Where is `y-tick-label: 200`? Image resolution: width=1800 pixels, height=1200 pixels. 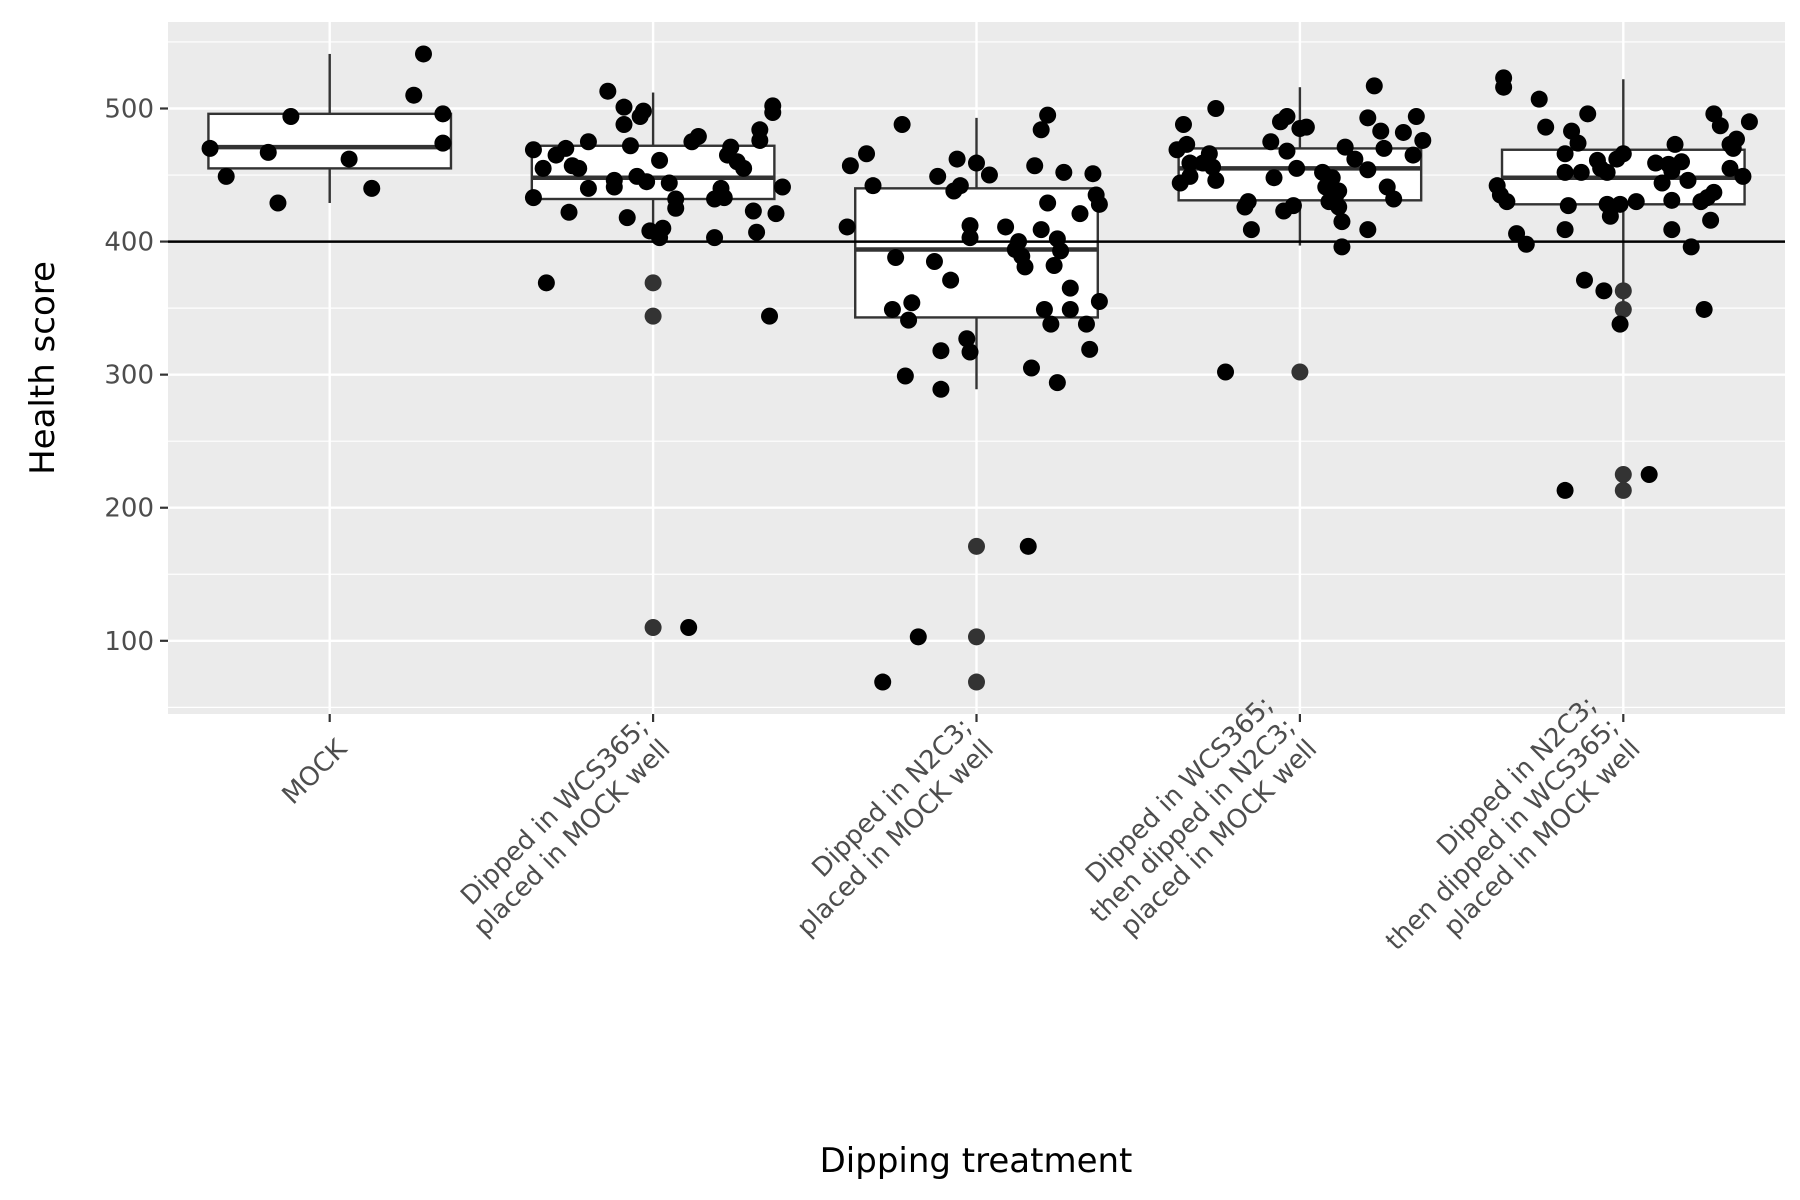 y-tick-label: 200 is located at coordinates (129, 509).